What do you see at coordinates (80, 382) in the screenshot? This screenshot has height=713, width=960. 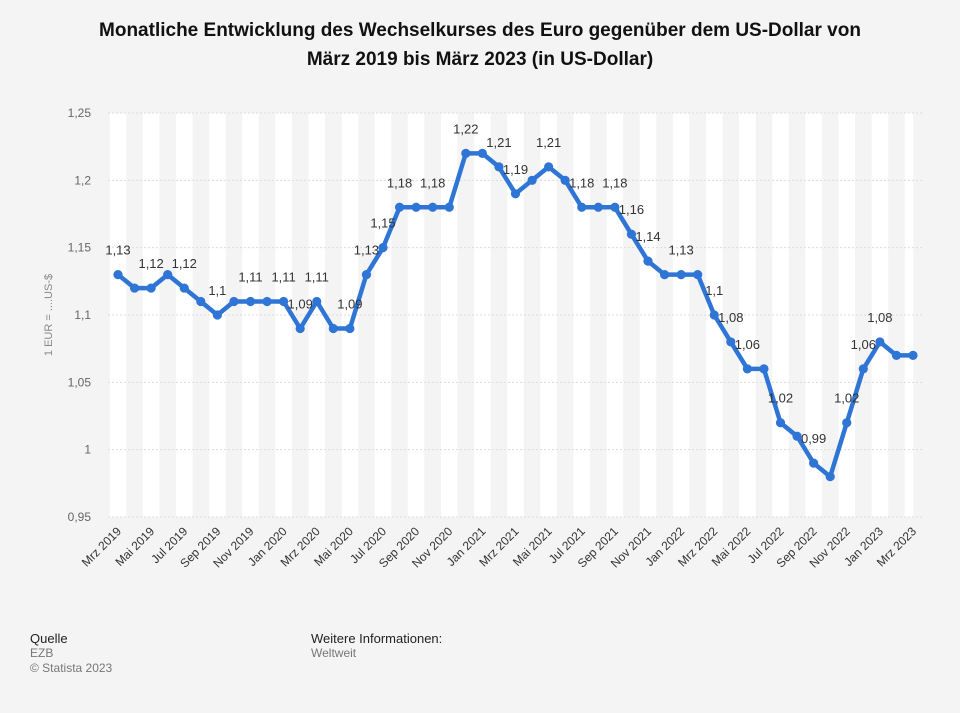 I see `y-tick-label: 1,05` at bounding box center [80, 382].